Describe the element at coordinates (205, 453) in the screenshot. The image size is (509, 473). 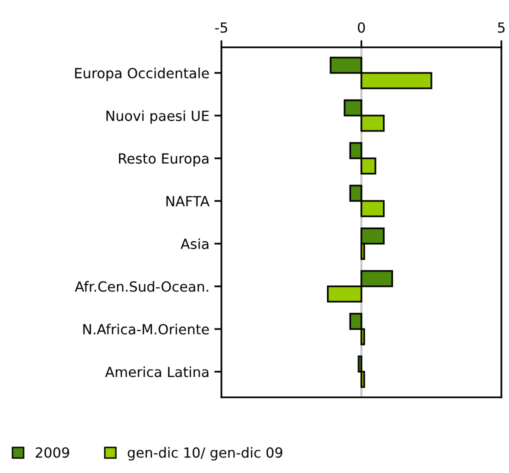
I see `legend-label: gen-dic 10/ gen-dic 09` at that location.